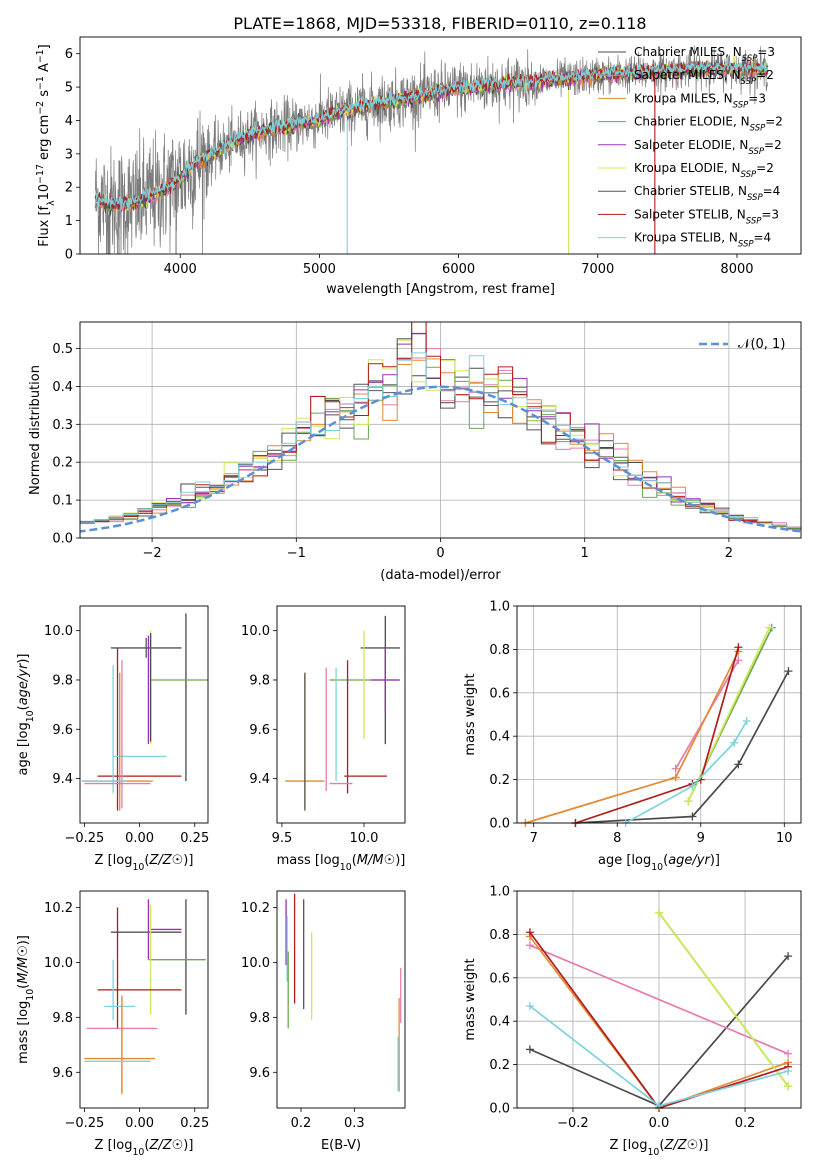 This screenshot has width=819, height=1170. Describe the element at coordinates (44, 69) in the screenshot. I see `label-part: A` at that location.